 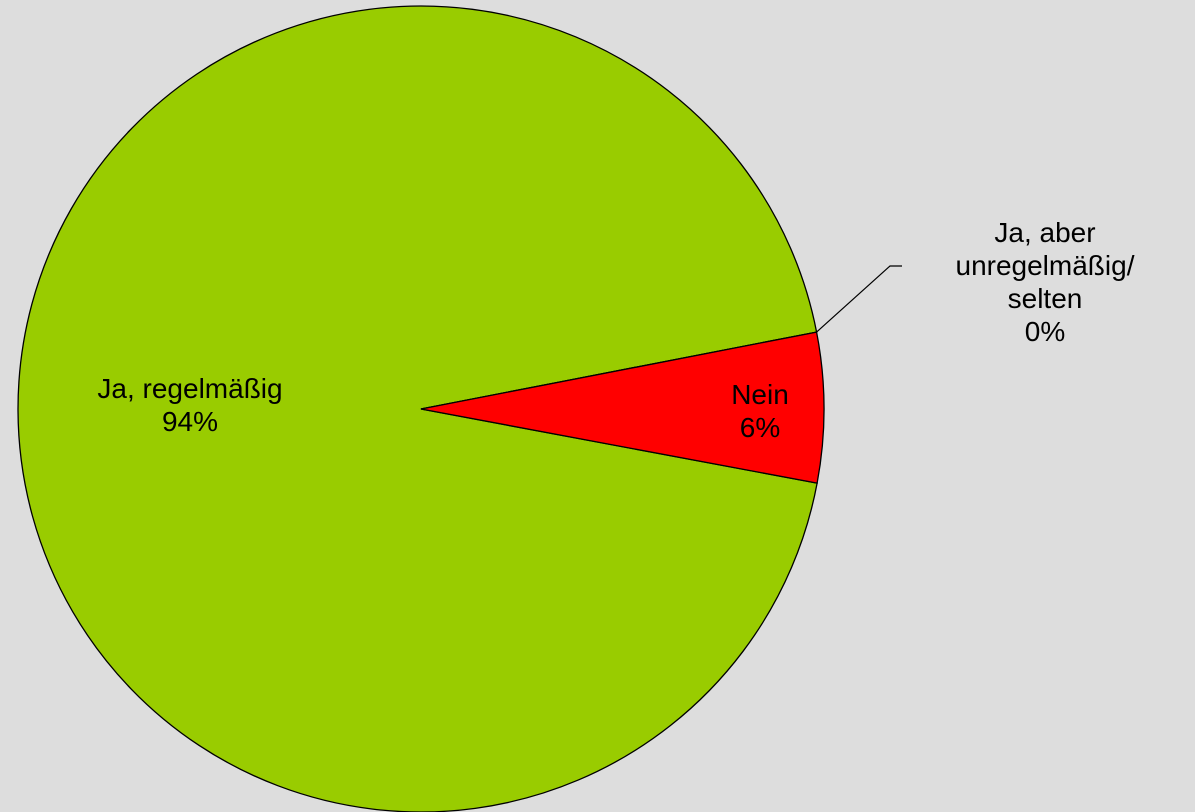 What do you see at coordinates (1045, 265) in the screenshot?
I see `category-label: Ja, aber unregelmäßig/ selten` at bounding box center [1045, 265].